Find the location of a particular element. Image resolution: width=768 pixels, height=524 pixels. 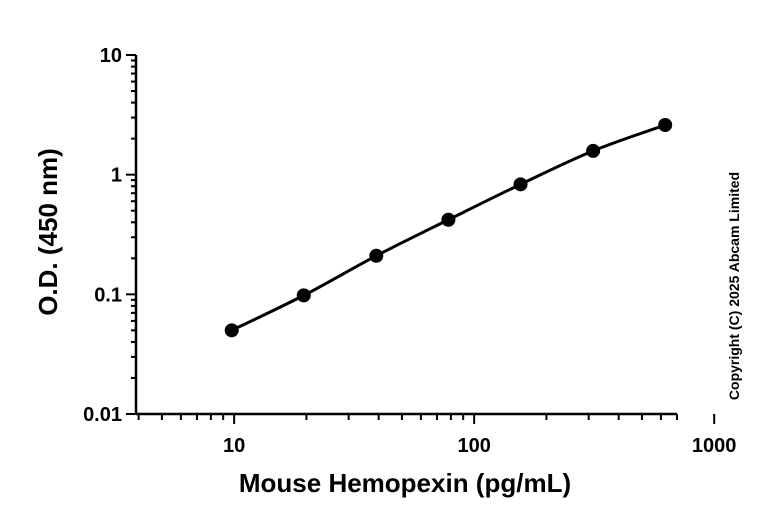

y-tick-label: 0.01 is located at coordinates (102, 415).